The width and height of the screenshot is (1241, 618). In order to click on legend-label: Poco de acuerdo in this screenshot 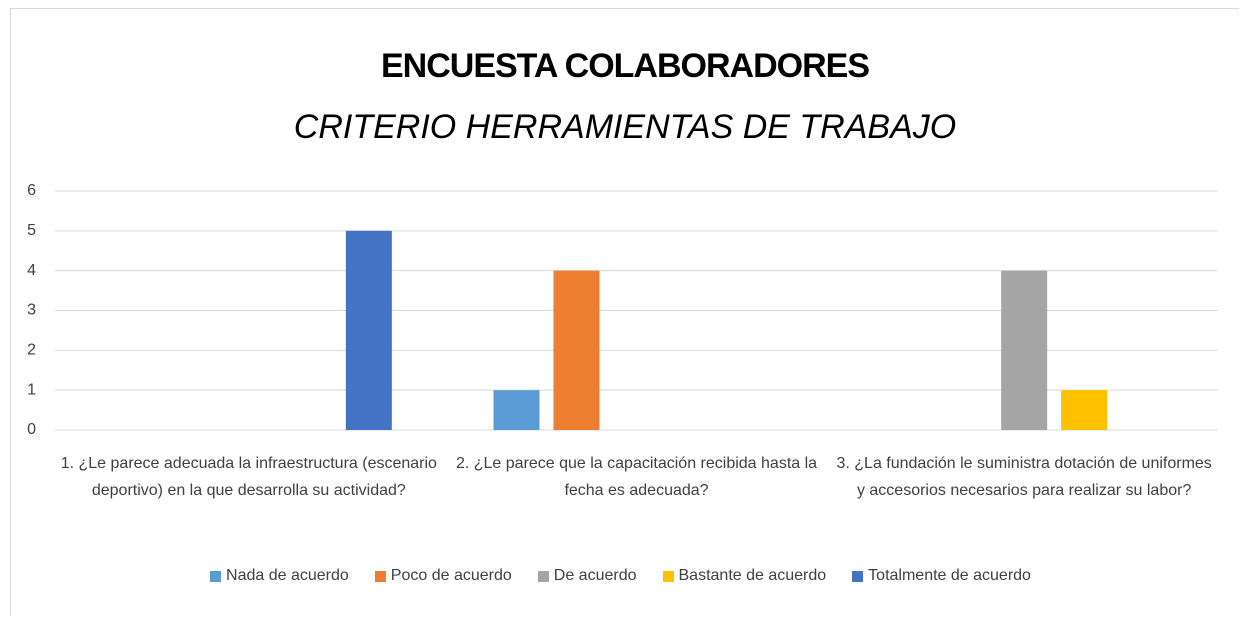, I will do `click(451, 575)`.